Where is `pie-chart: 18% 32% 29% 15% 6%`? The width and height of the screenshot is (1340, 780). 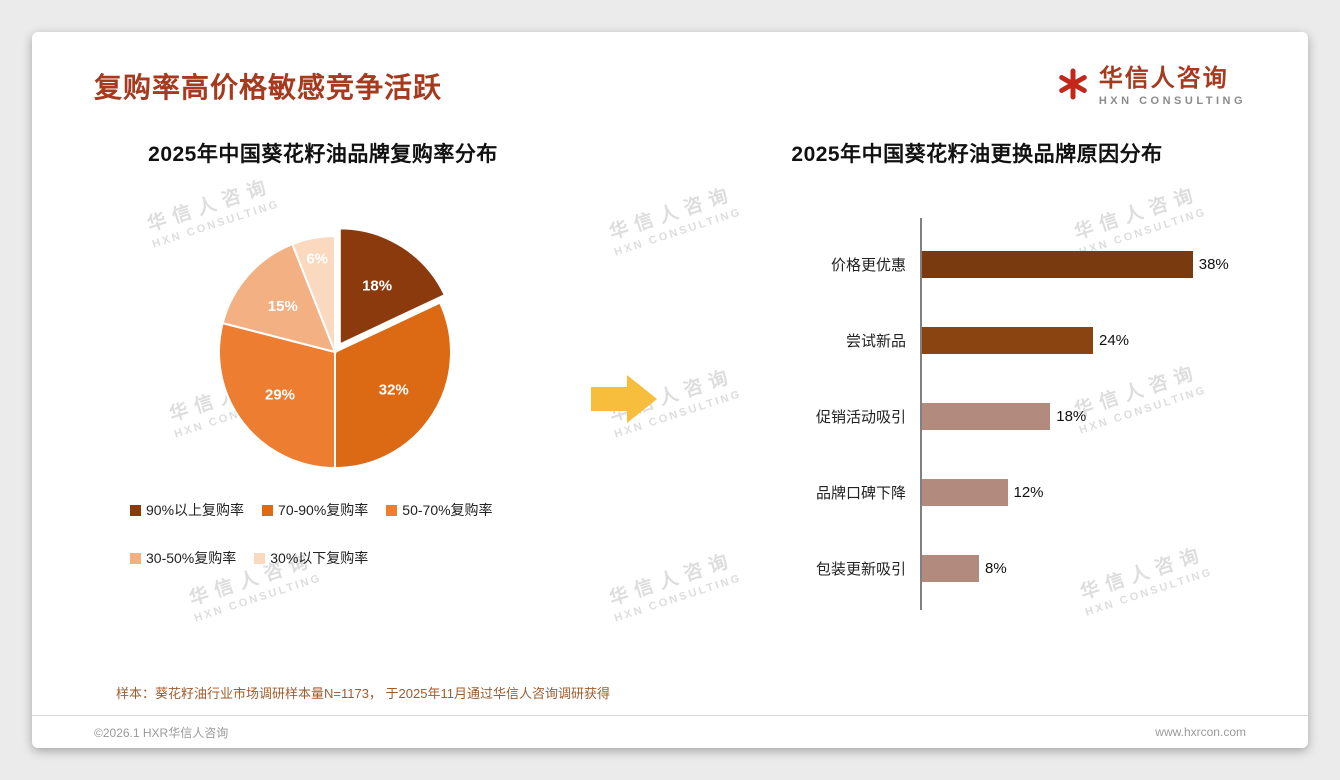 pie-chart: 18% 32% 29% 15% 6% is located at coordinates (335, 348).